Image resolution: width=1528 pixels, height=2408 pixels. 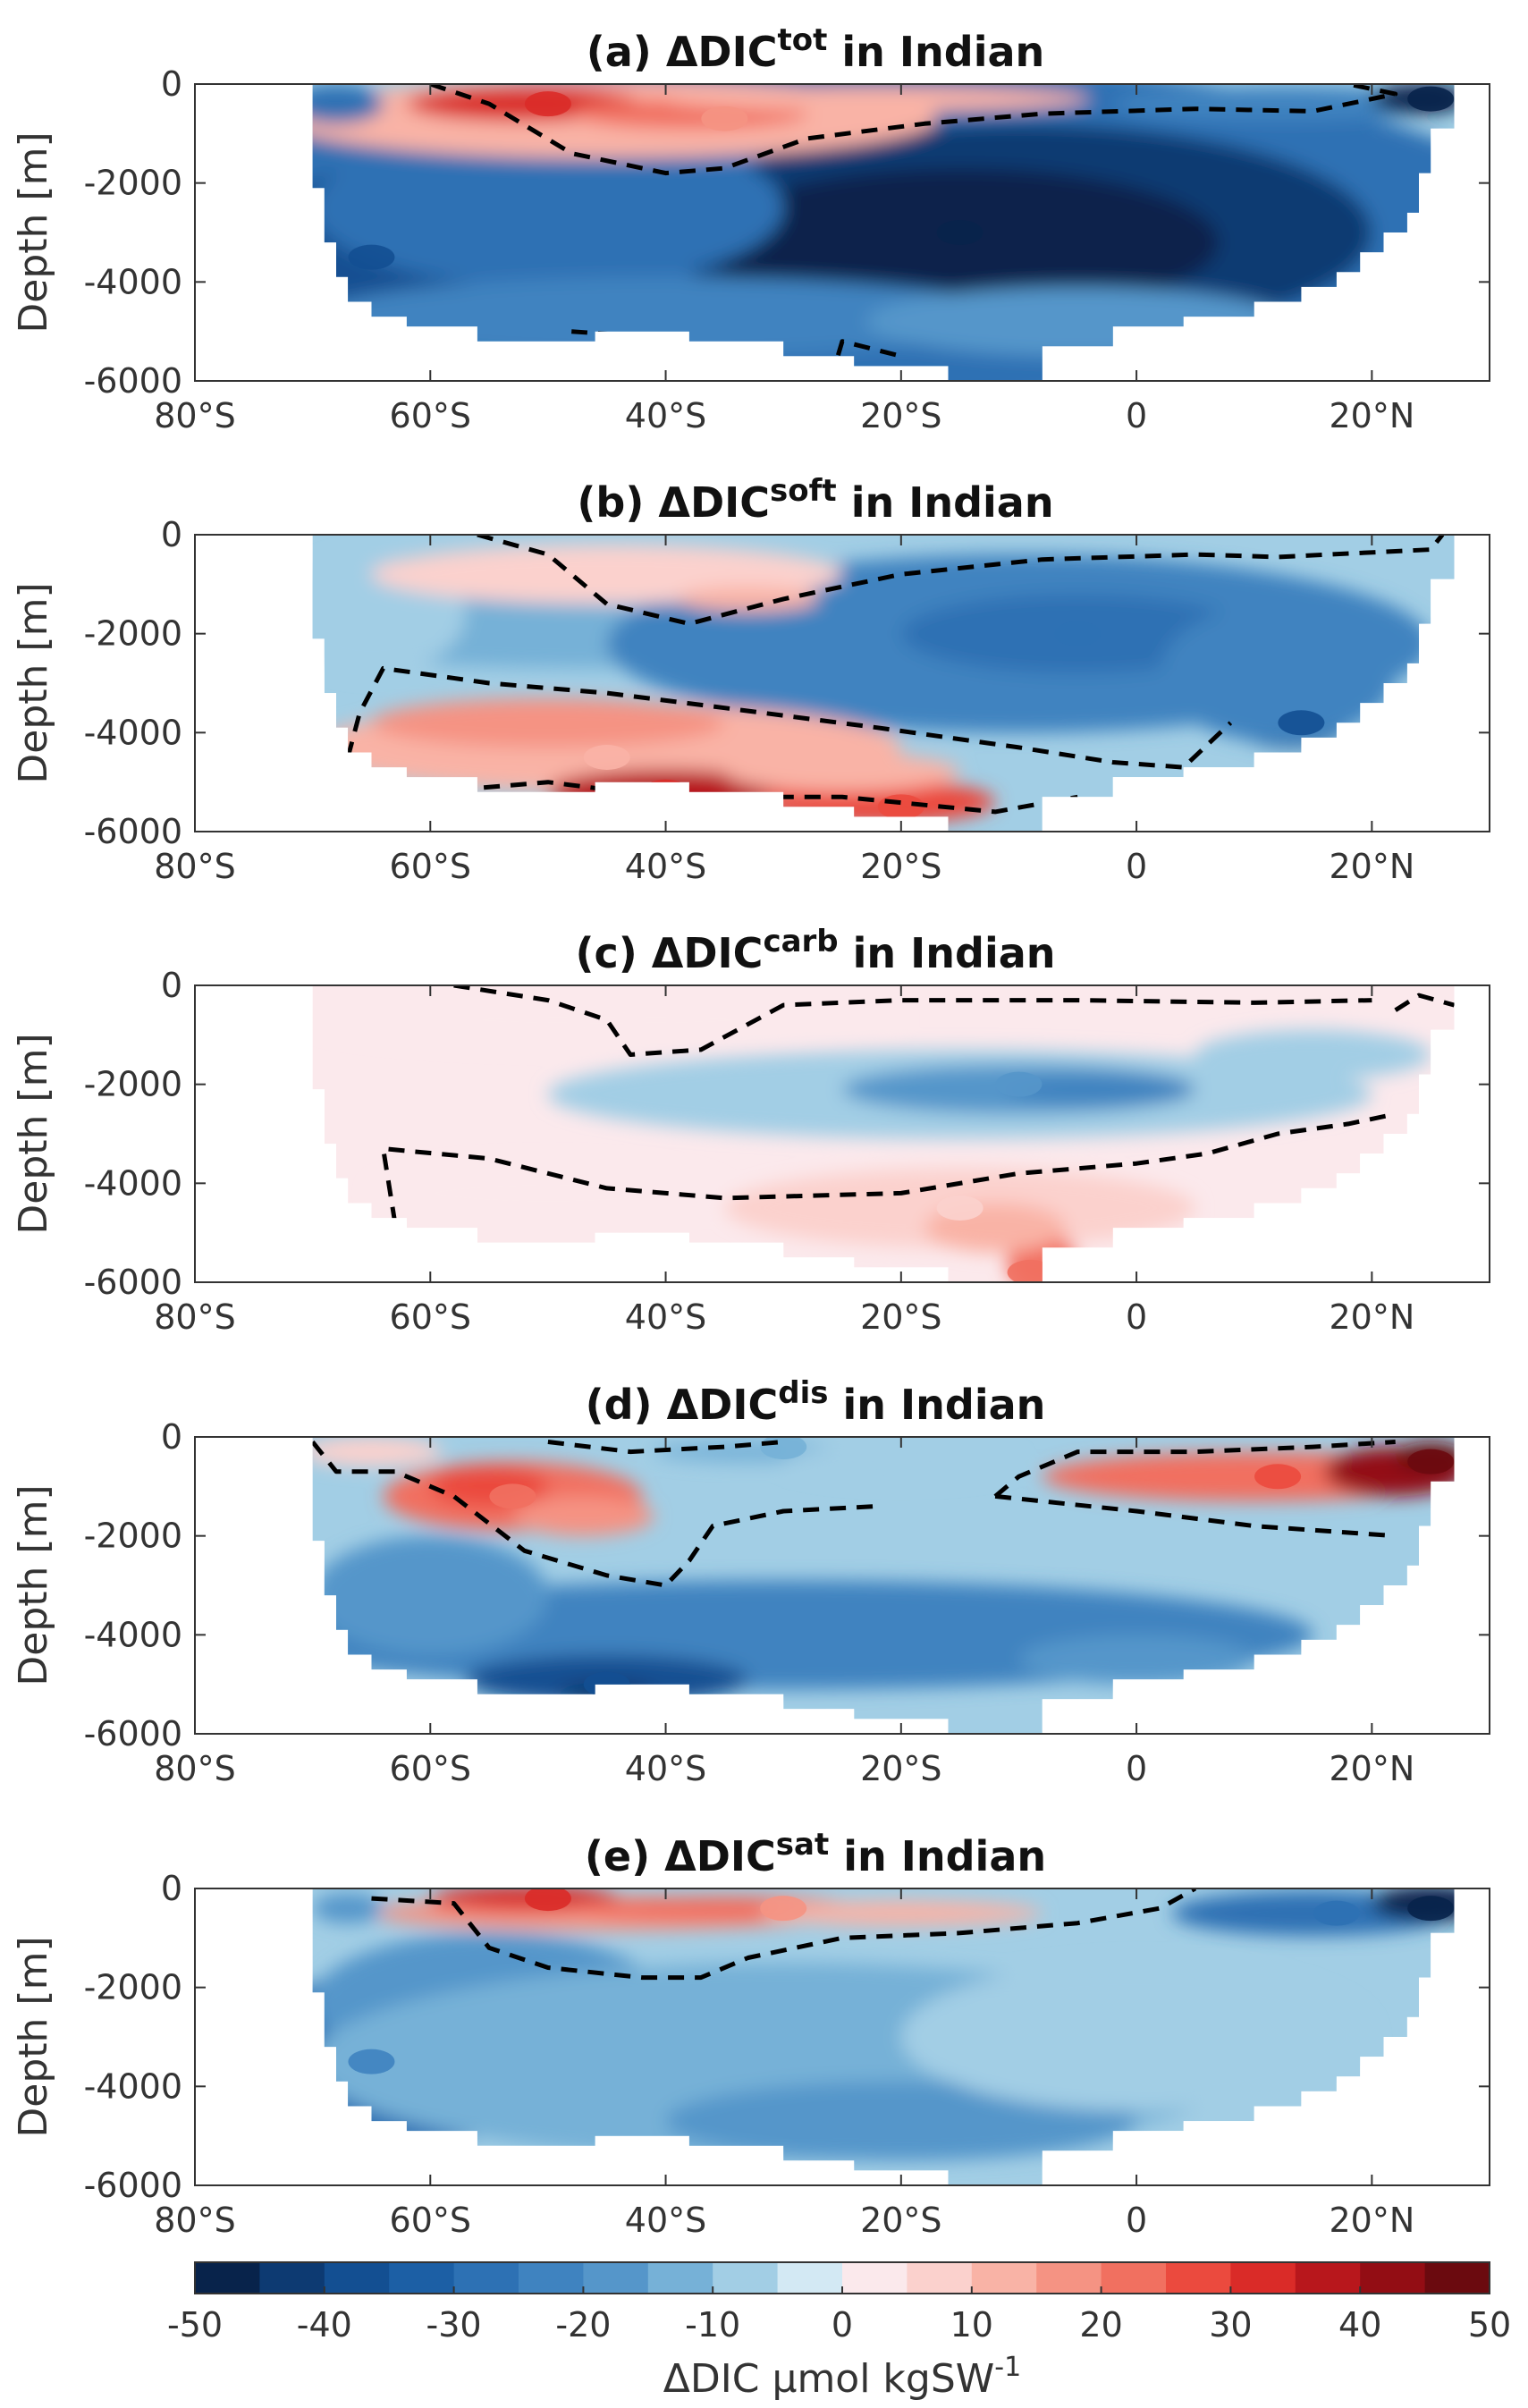 I want to click on title-sup: carb, so click(x=800, y=942).